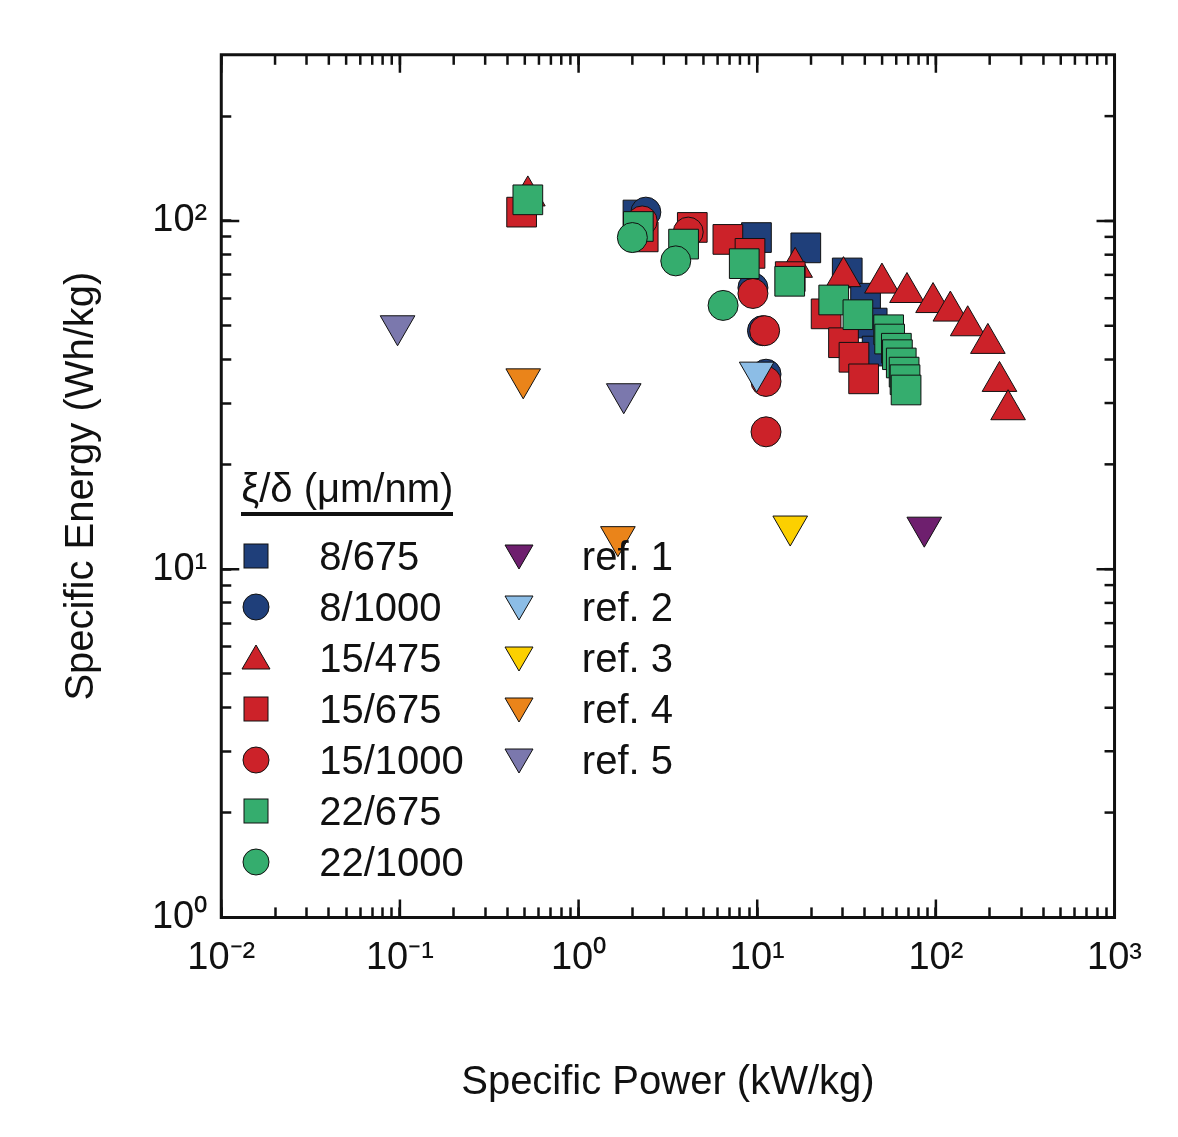  Describe the element at coordinates (391, 861) in the screenshot. I see `legend-label: 22/1000` at that location.